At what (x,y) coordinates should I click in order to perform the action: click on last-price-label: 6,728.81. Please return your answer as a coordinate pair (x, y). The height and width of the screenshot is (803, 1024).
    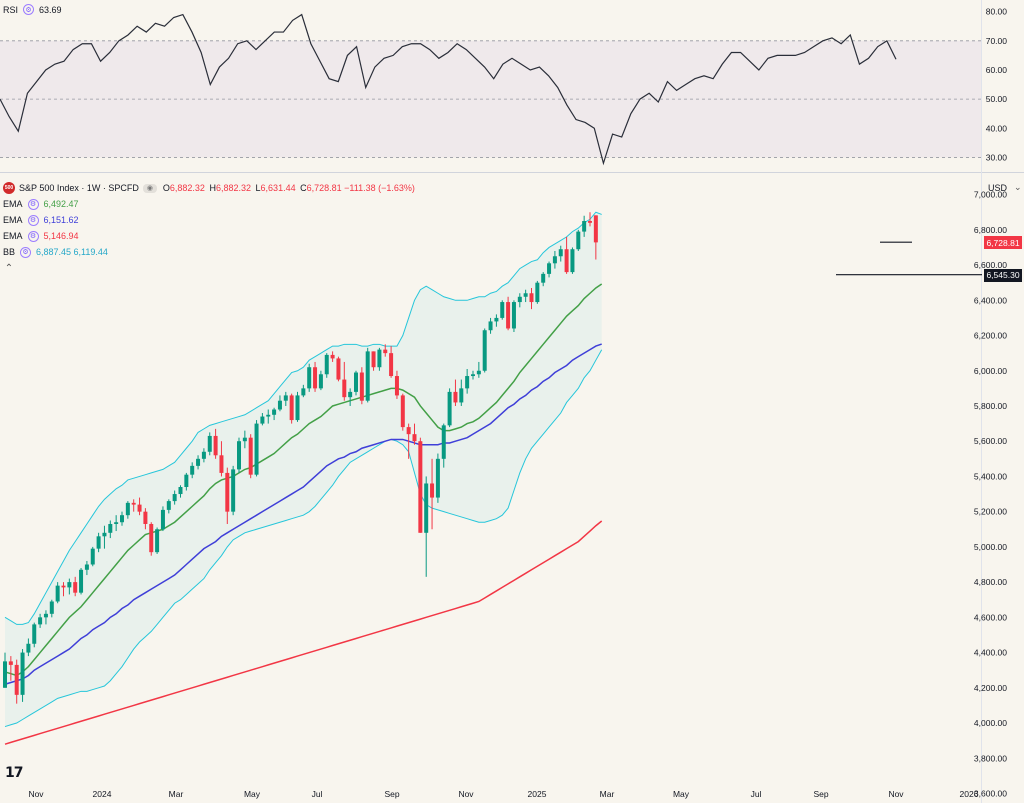
    Looking at the image, I should click on (1003, 243).